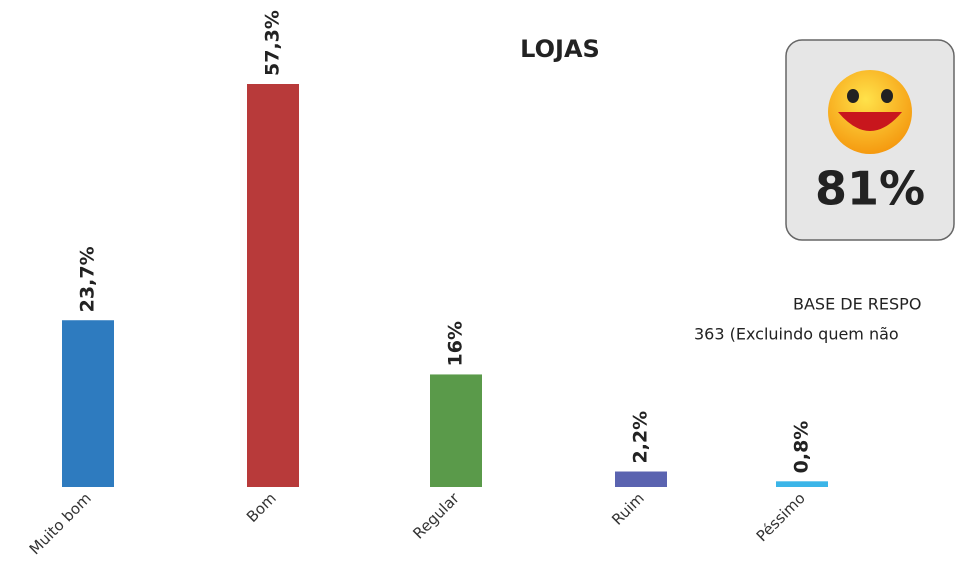  I want to click on base-title: BASE DE RESPO, so click(857, 304).